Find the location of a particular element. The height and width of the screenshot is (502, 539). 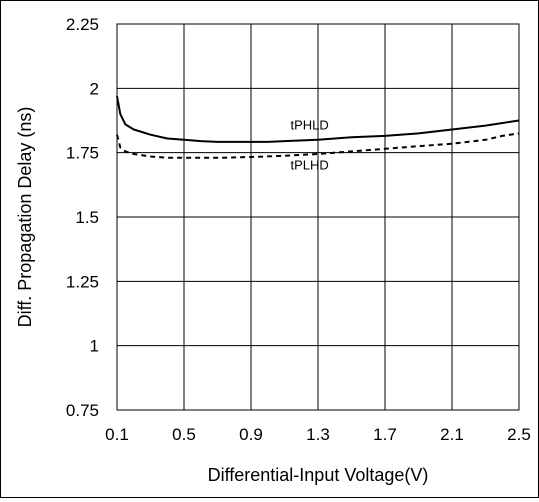

x-axis-title: Differential-Input Voltage(V) is located at coordinates (318, 475).